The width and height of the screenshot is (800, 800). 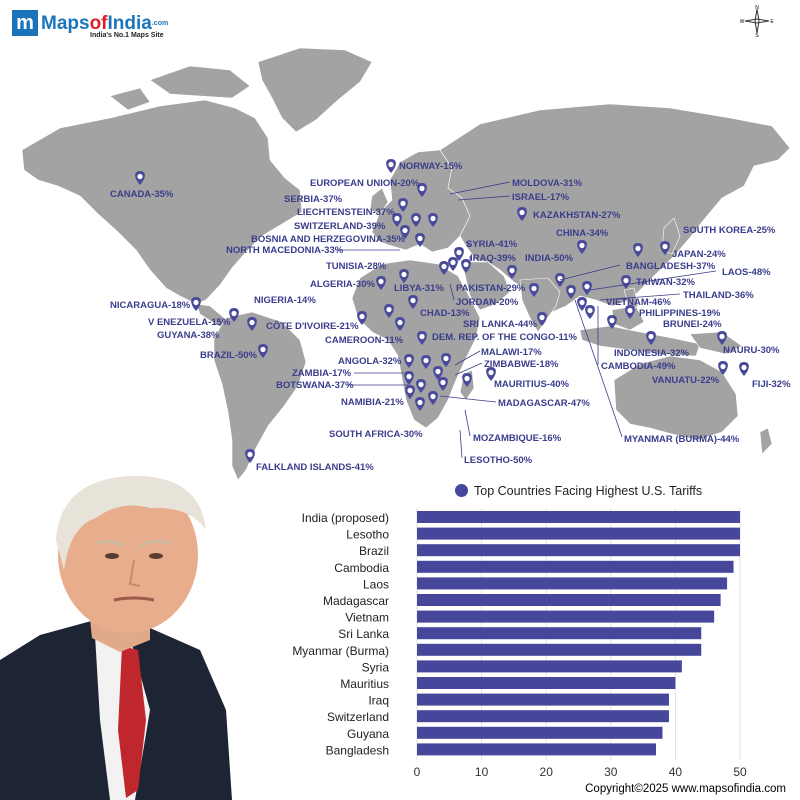 I want to click on map-label: V ENEZUELA-15%, so click(x=189, y=322).